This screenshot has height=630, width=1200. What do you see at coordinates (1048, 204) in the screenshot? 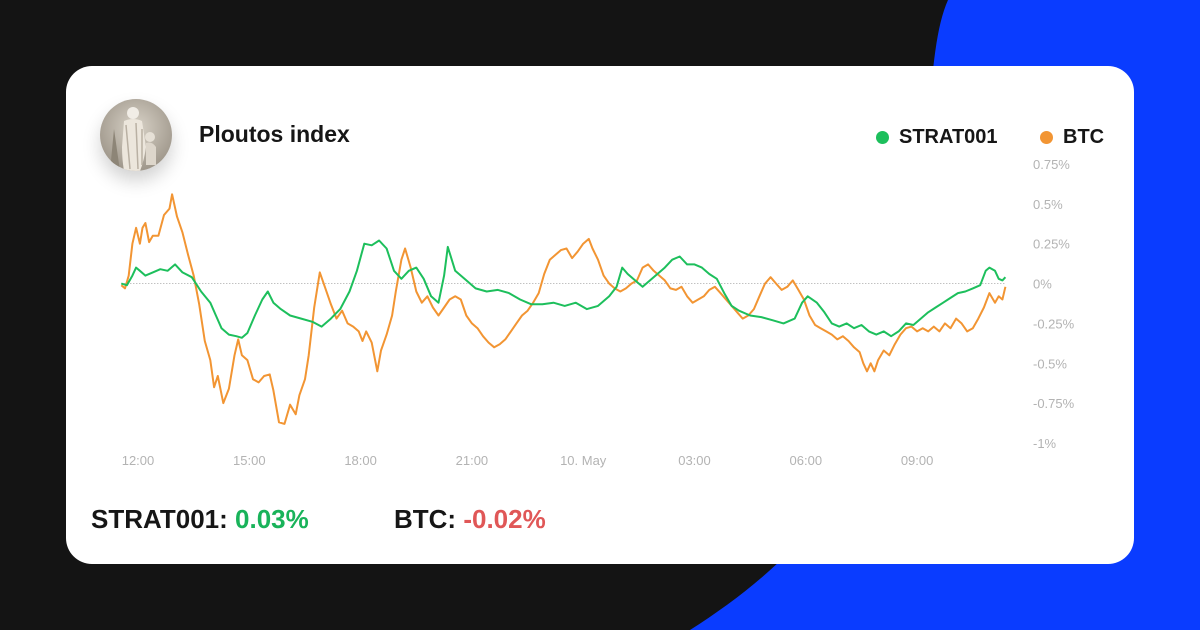
I see `y-tick-label: 0.5%` at bounding box center [1048, 204].